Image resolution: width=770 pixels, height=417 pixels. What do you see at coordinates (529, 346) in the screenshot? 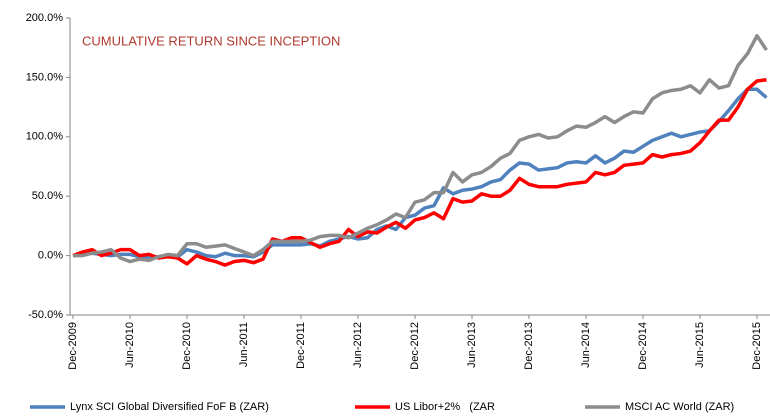
I see `x-tick-label: Dec-2013` at bounding box center [529, 346].